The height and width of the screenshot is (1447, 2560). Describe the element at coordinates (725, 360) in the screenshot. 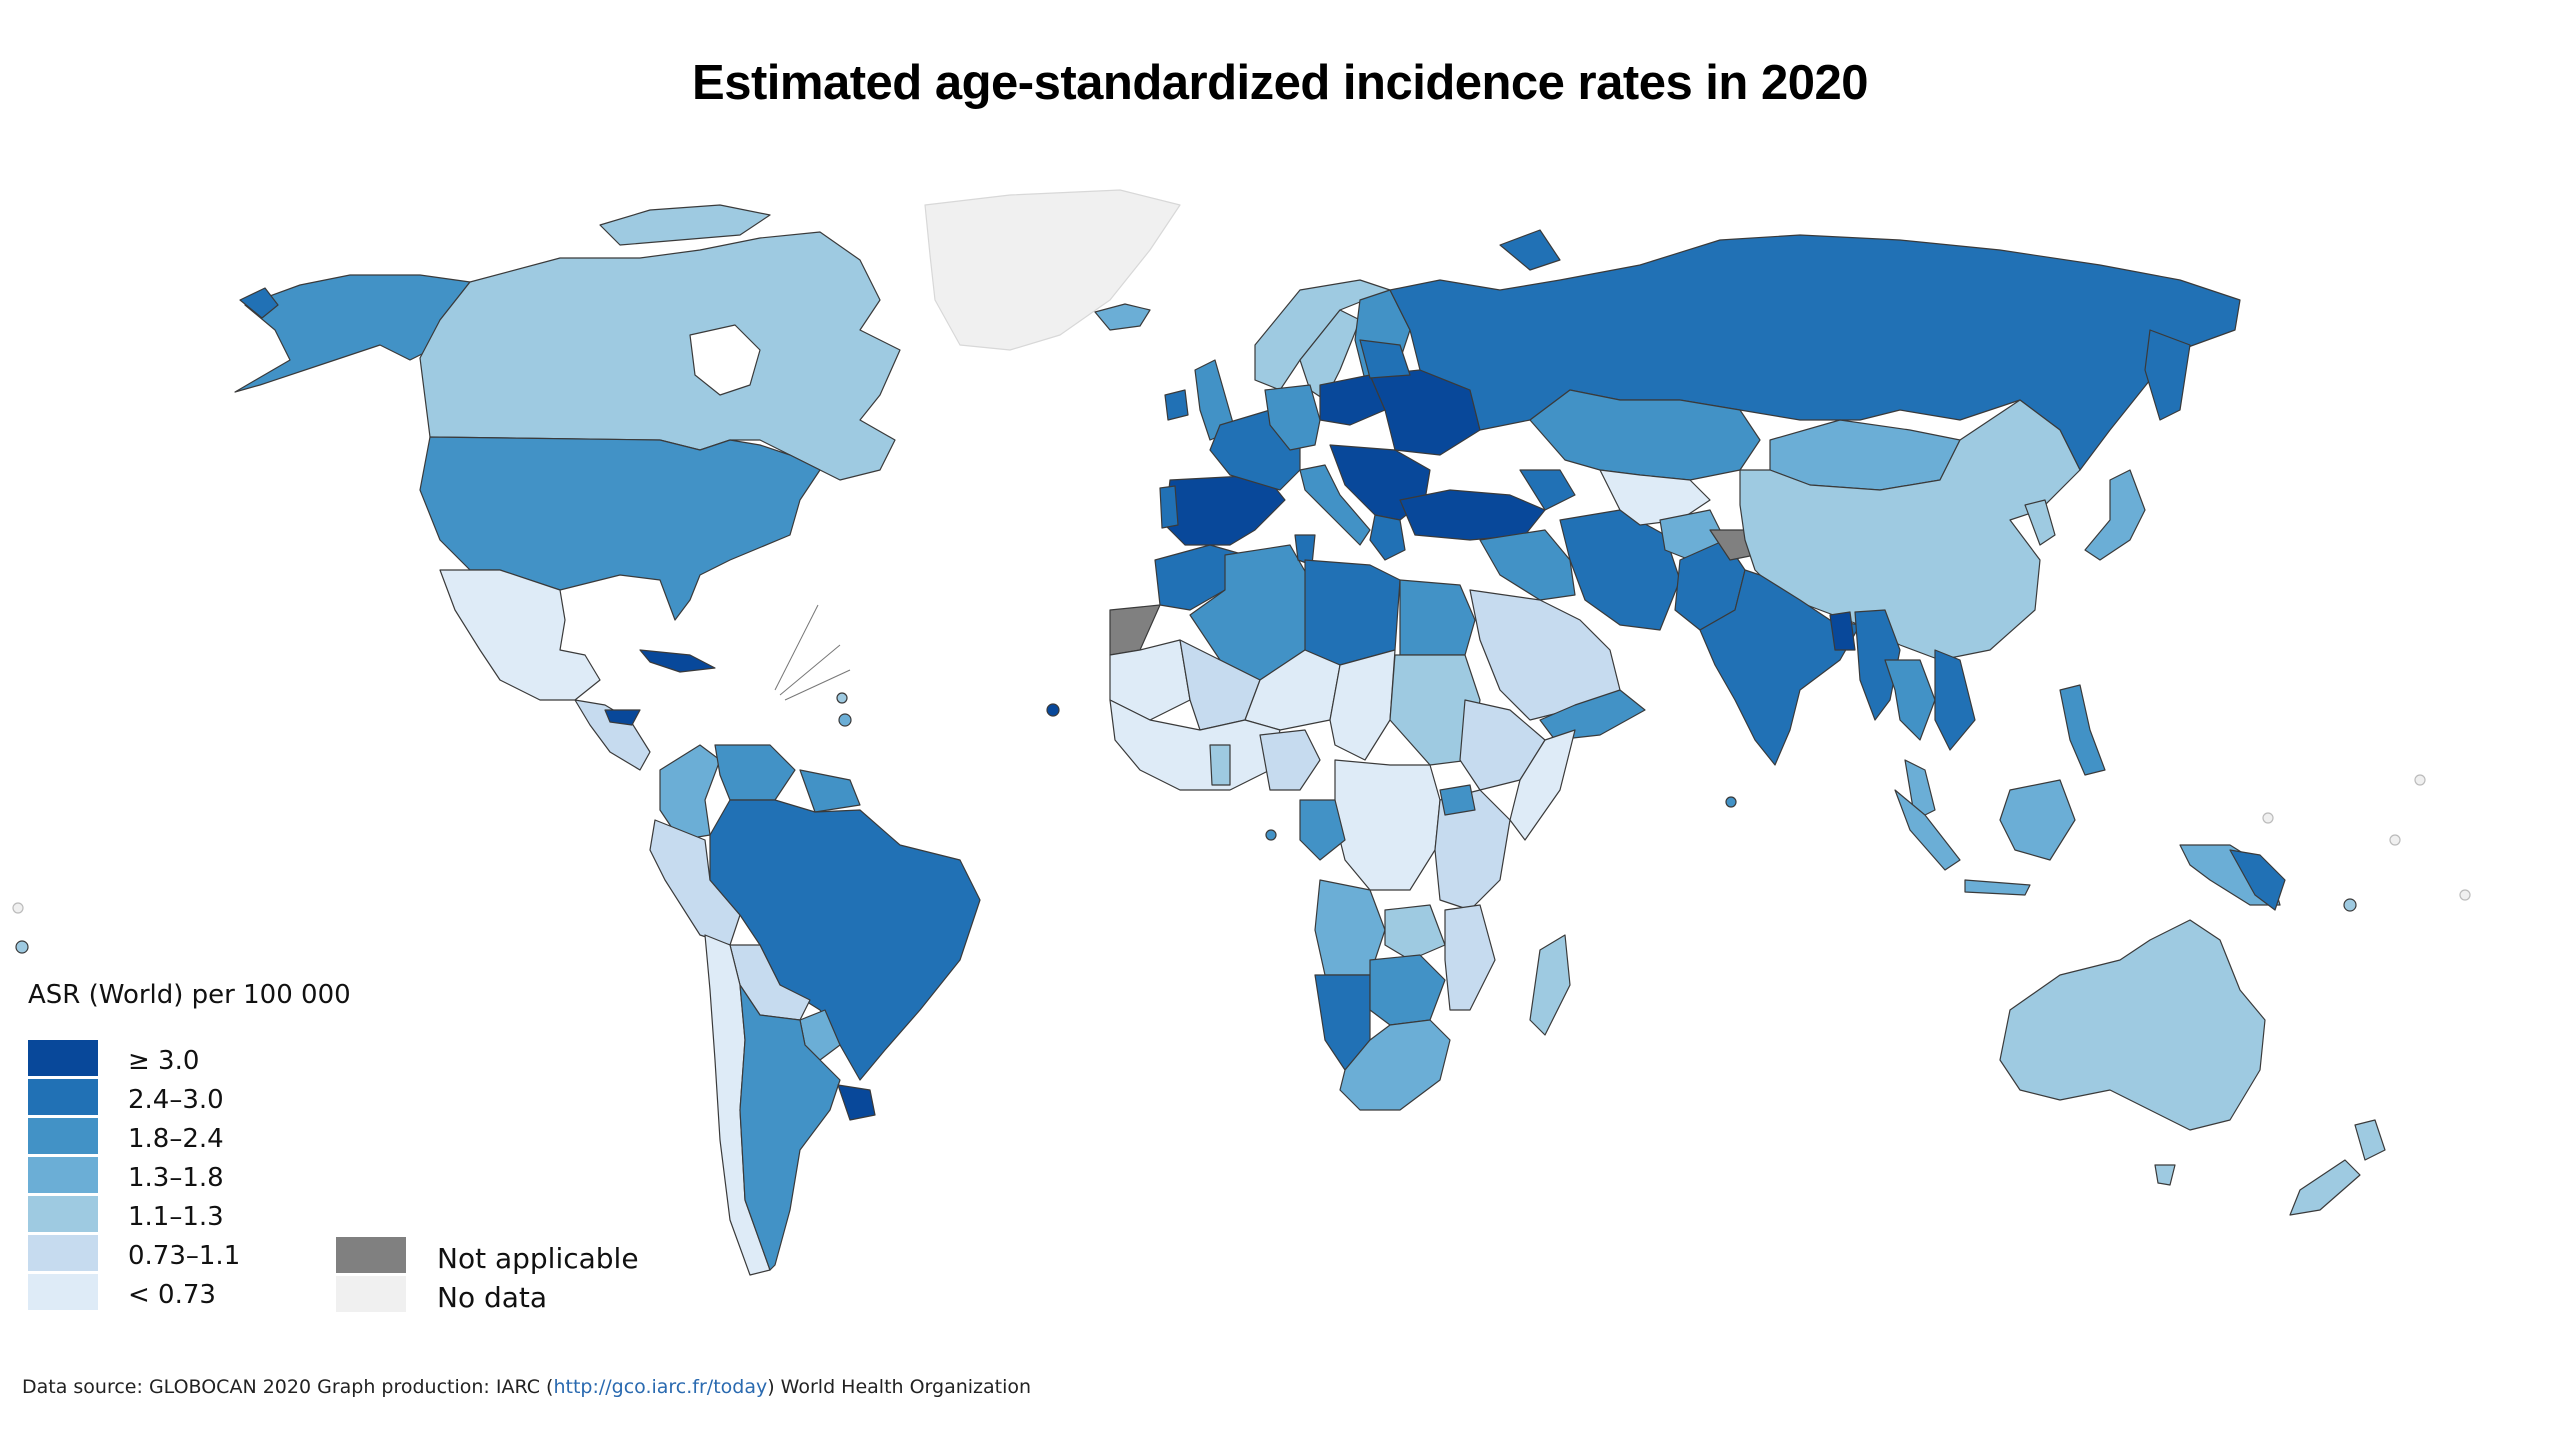

I see `region-hudson-bay` at that location.